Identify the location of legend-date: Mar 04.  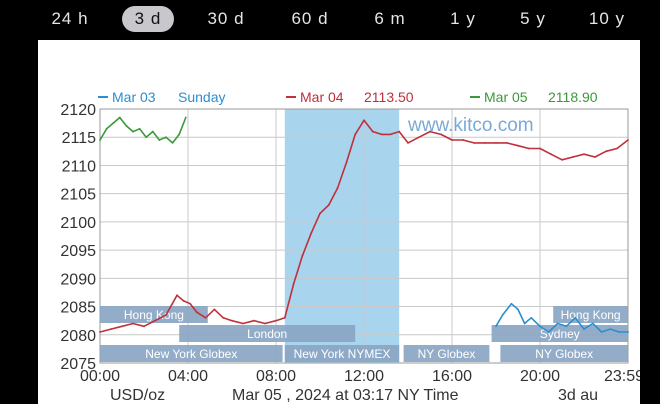
(322, 97).